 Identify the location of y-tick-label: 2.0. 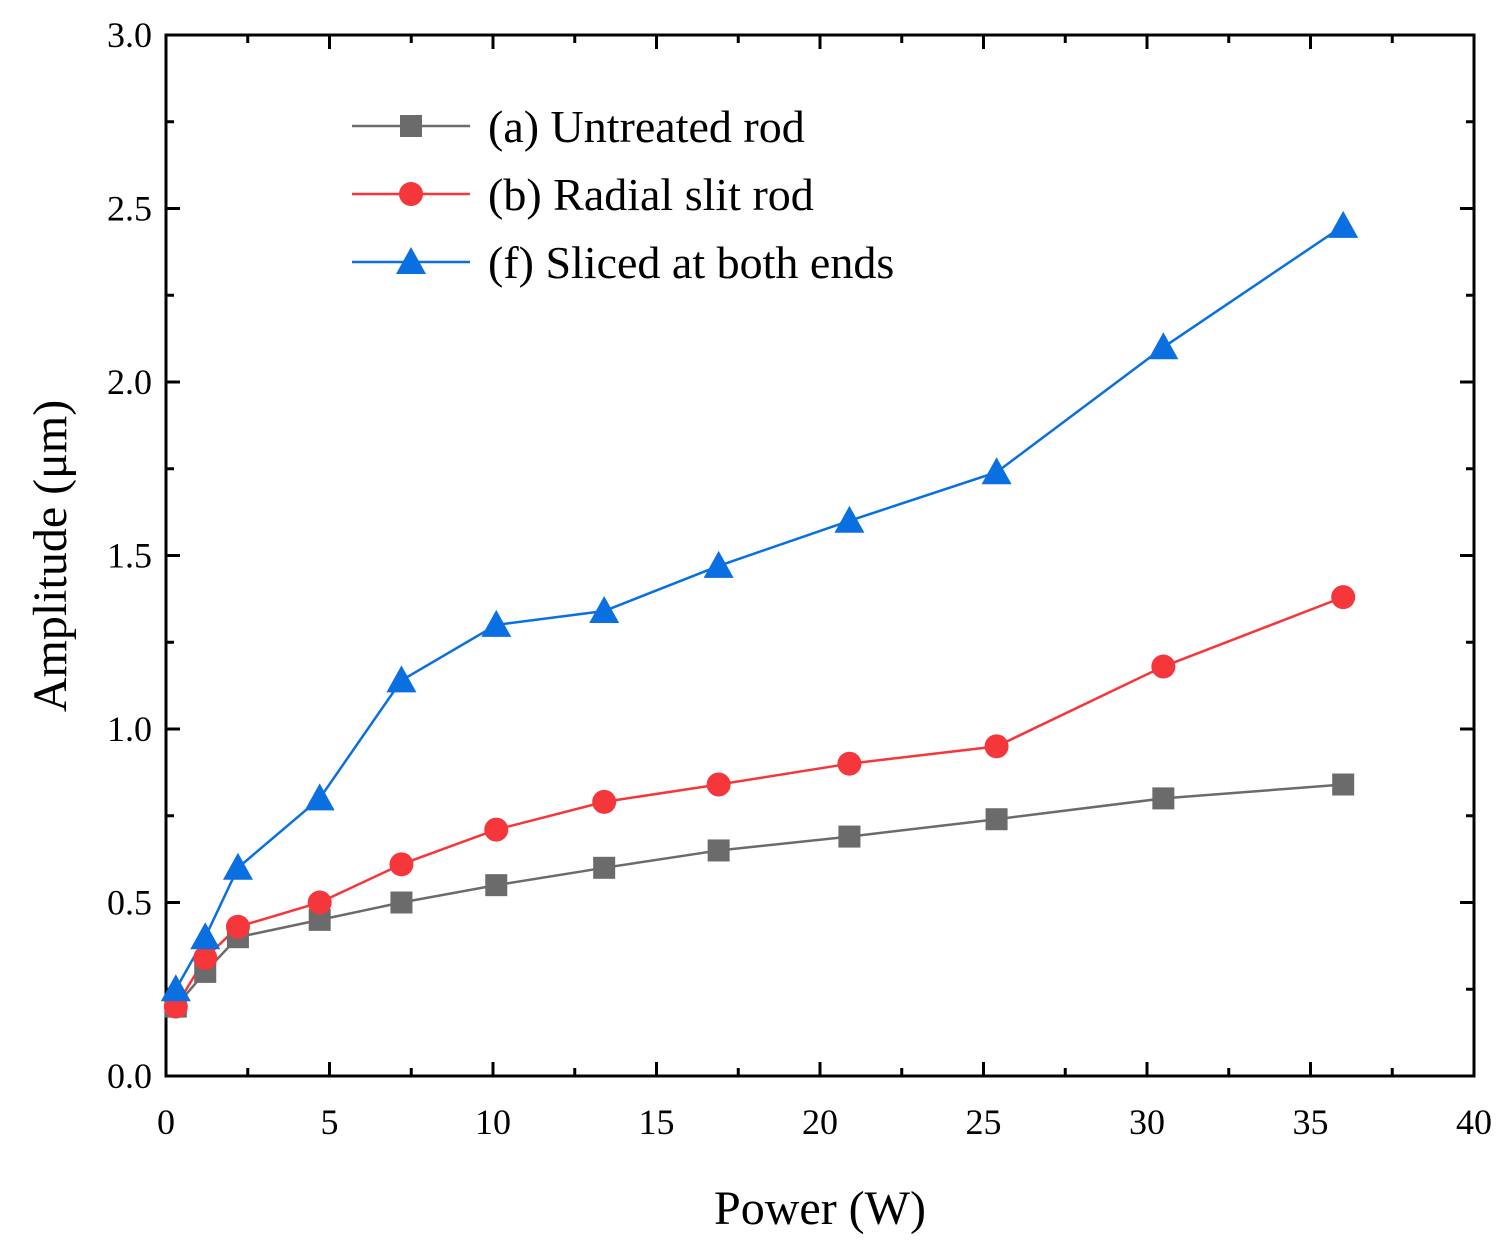
(129, 382).